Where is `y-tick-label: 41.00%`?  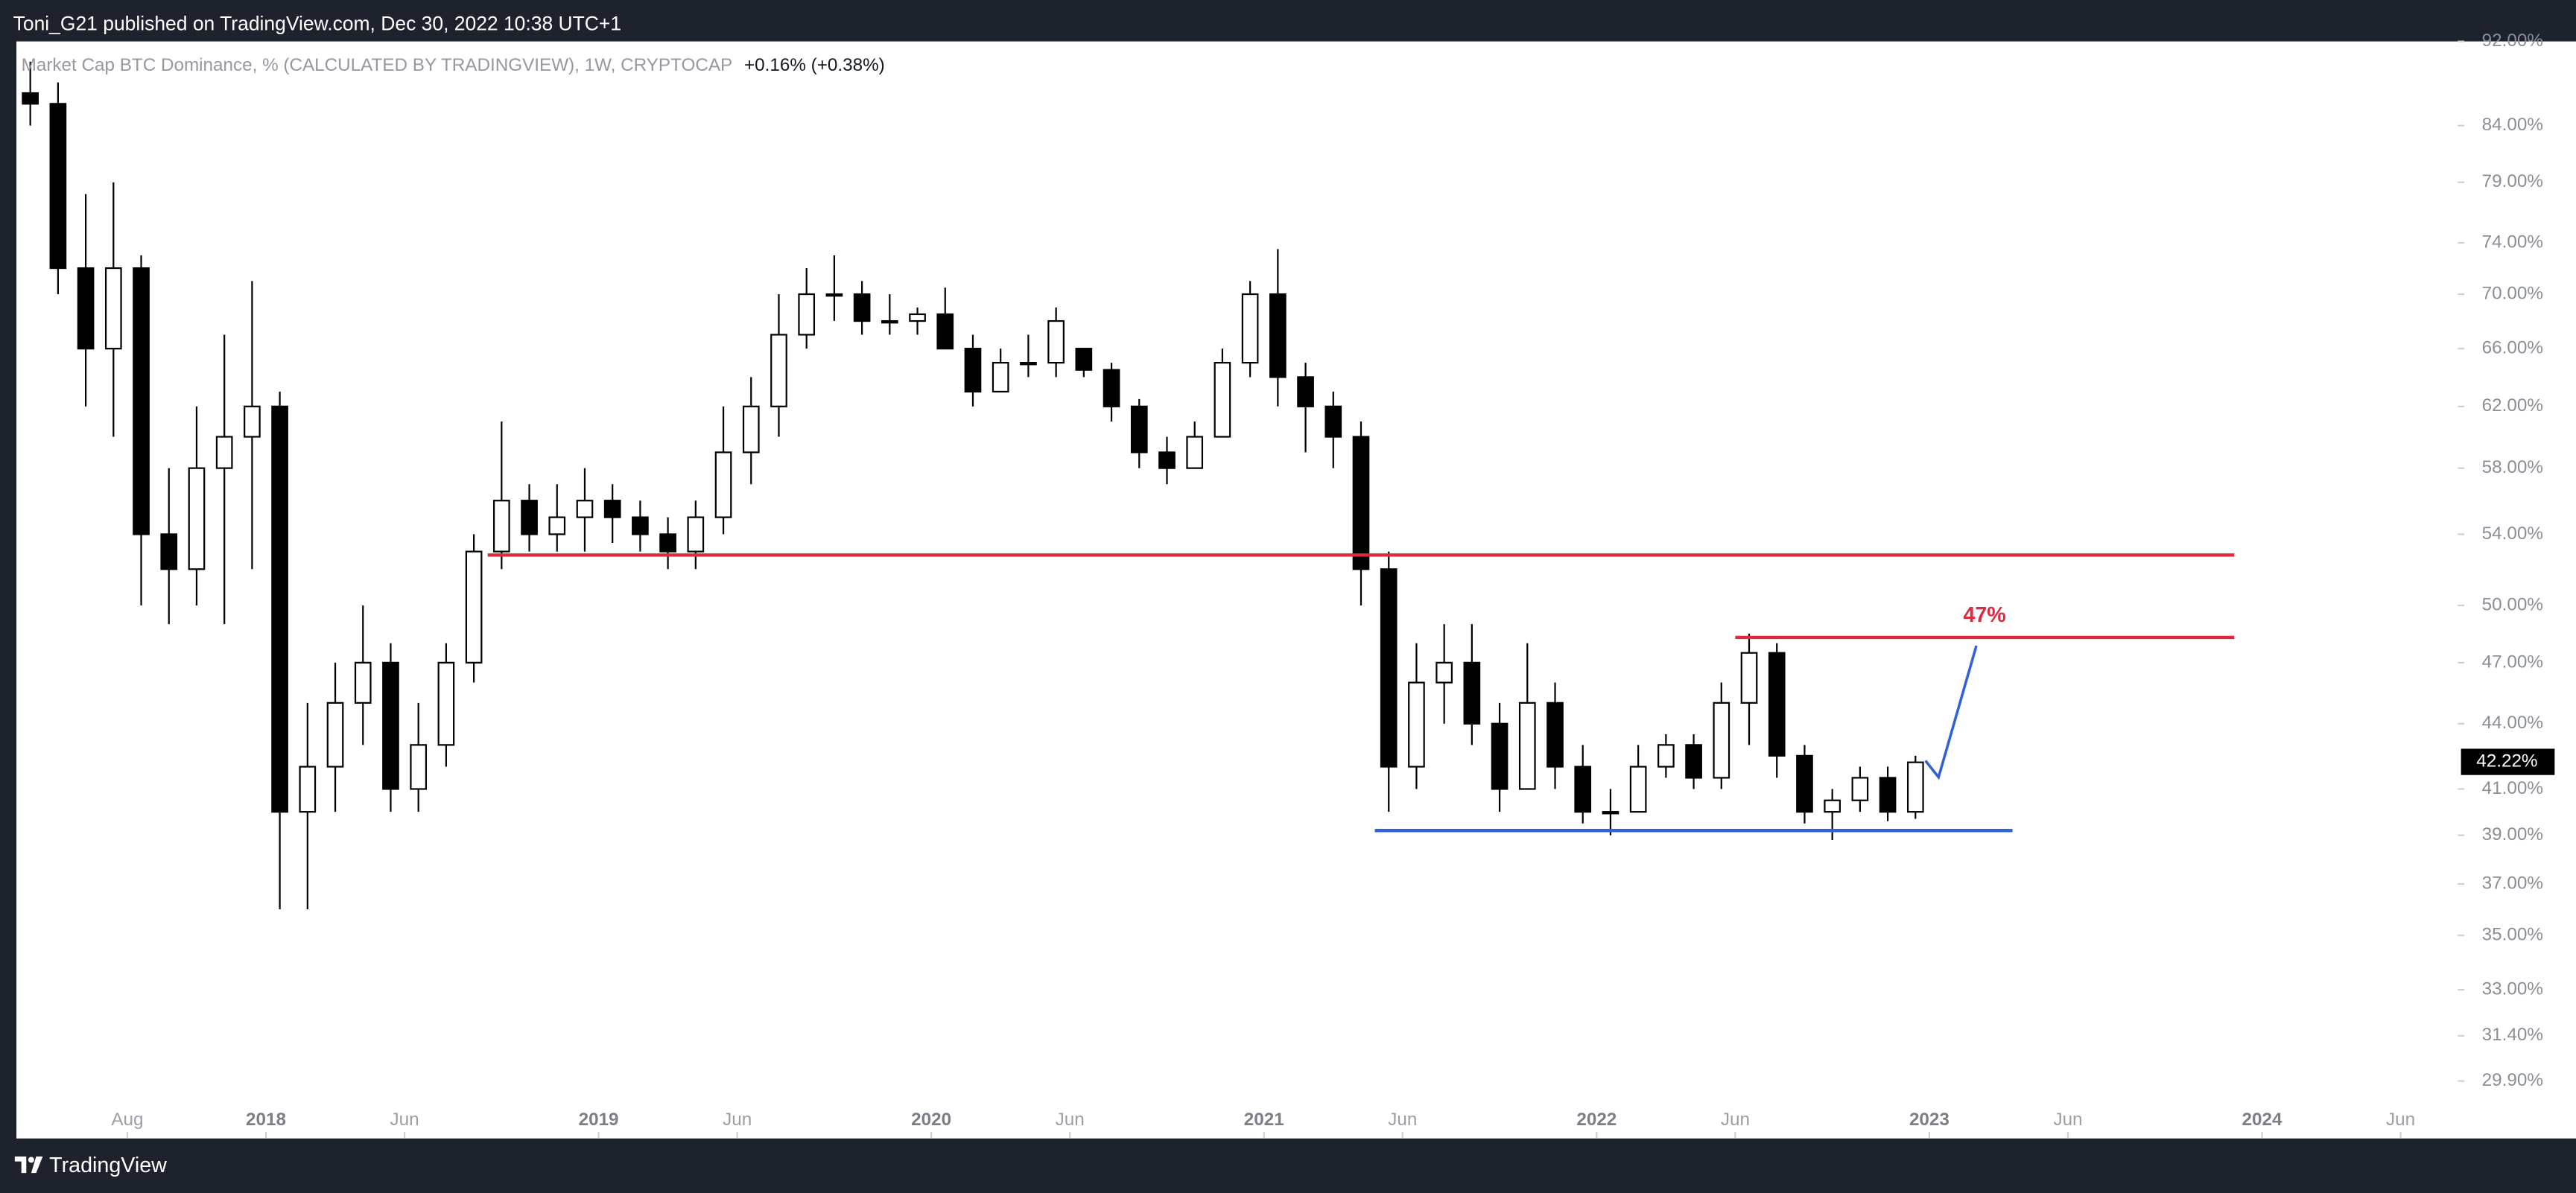
y-tick-label: 41.00% is located at coordinates (2513, 788).